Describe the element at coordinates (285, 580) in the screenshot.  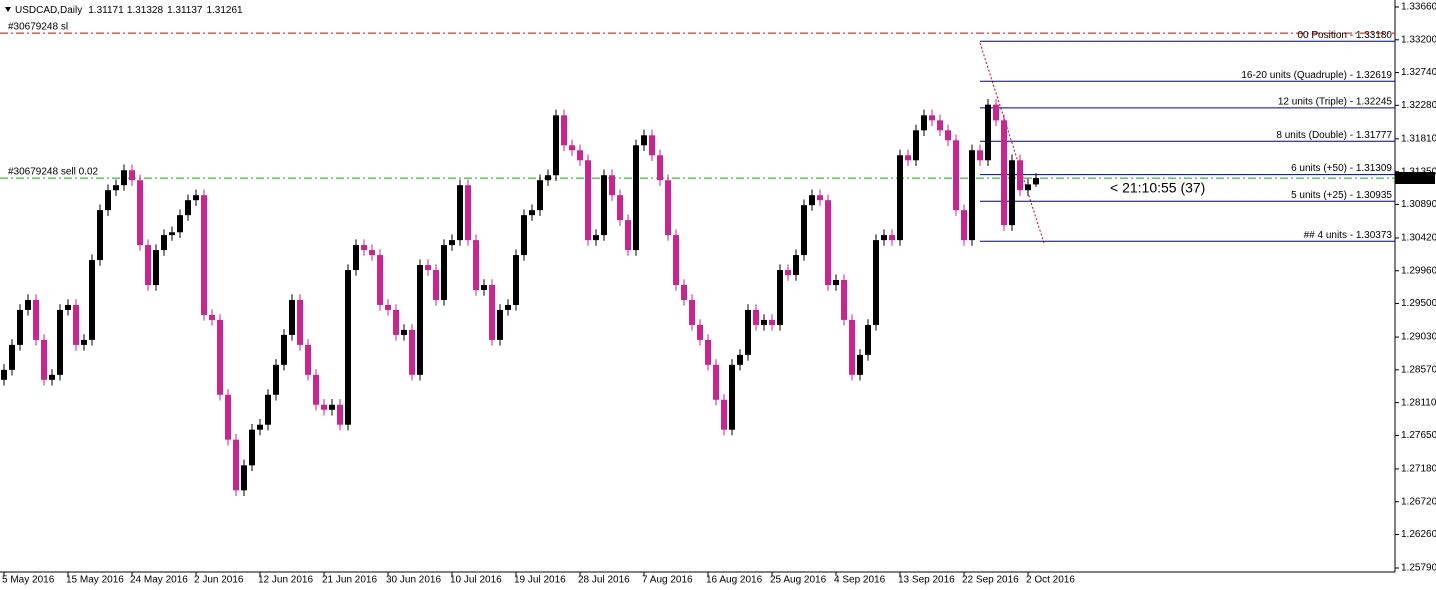
I see `x-tick-label: 12 Jun 2016` at that location.